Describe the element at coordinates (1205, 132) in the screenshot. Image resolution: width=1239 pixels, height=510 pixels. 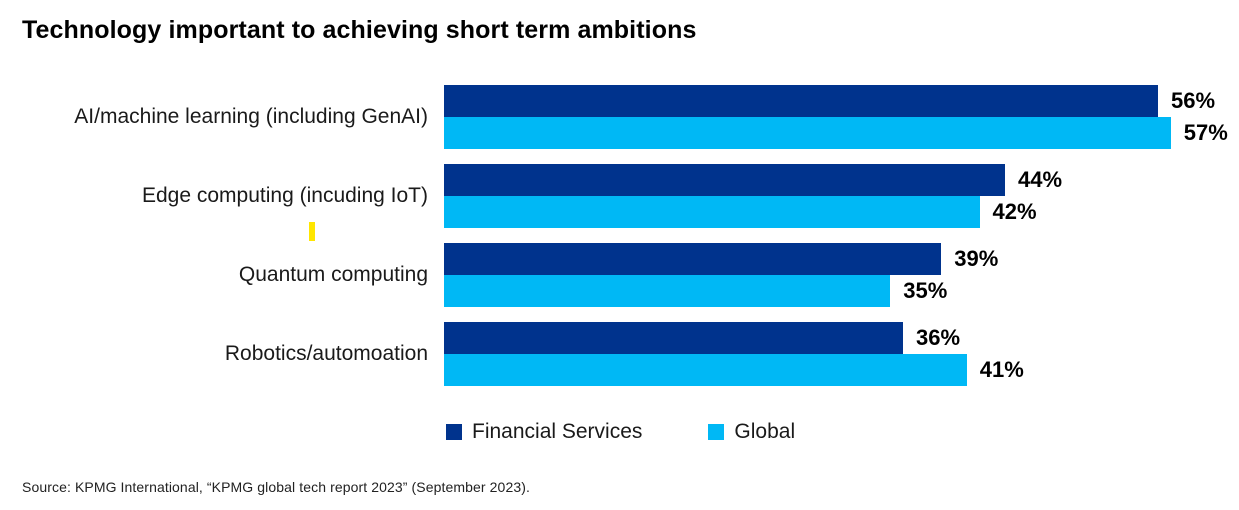
I see `value-label: 57%` at that location.